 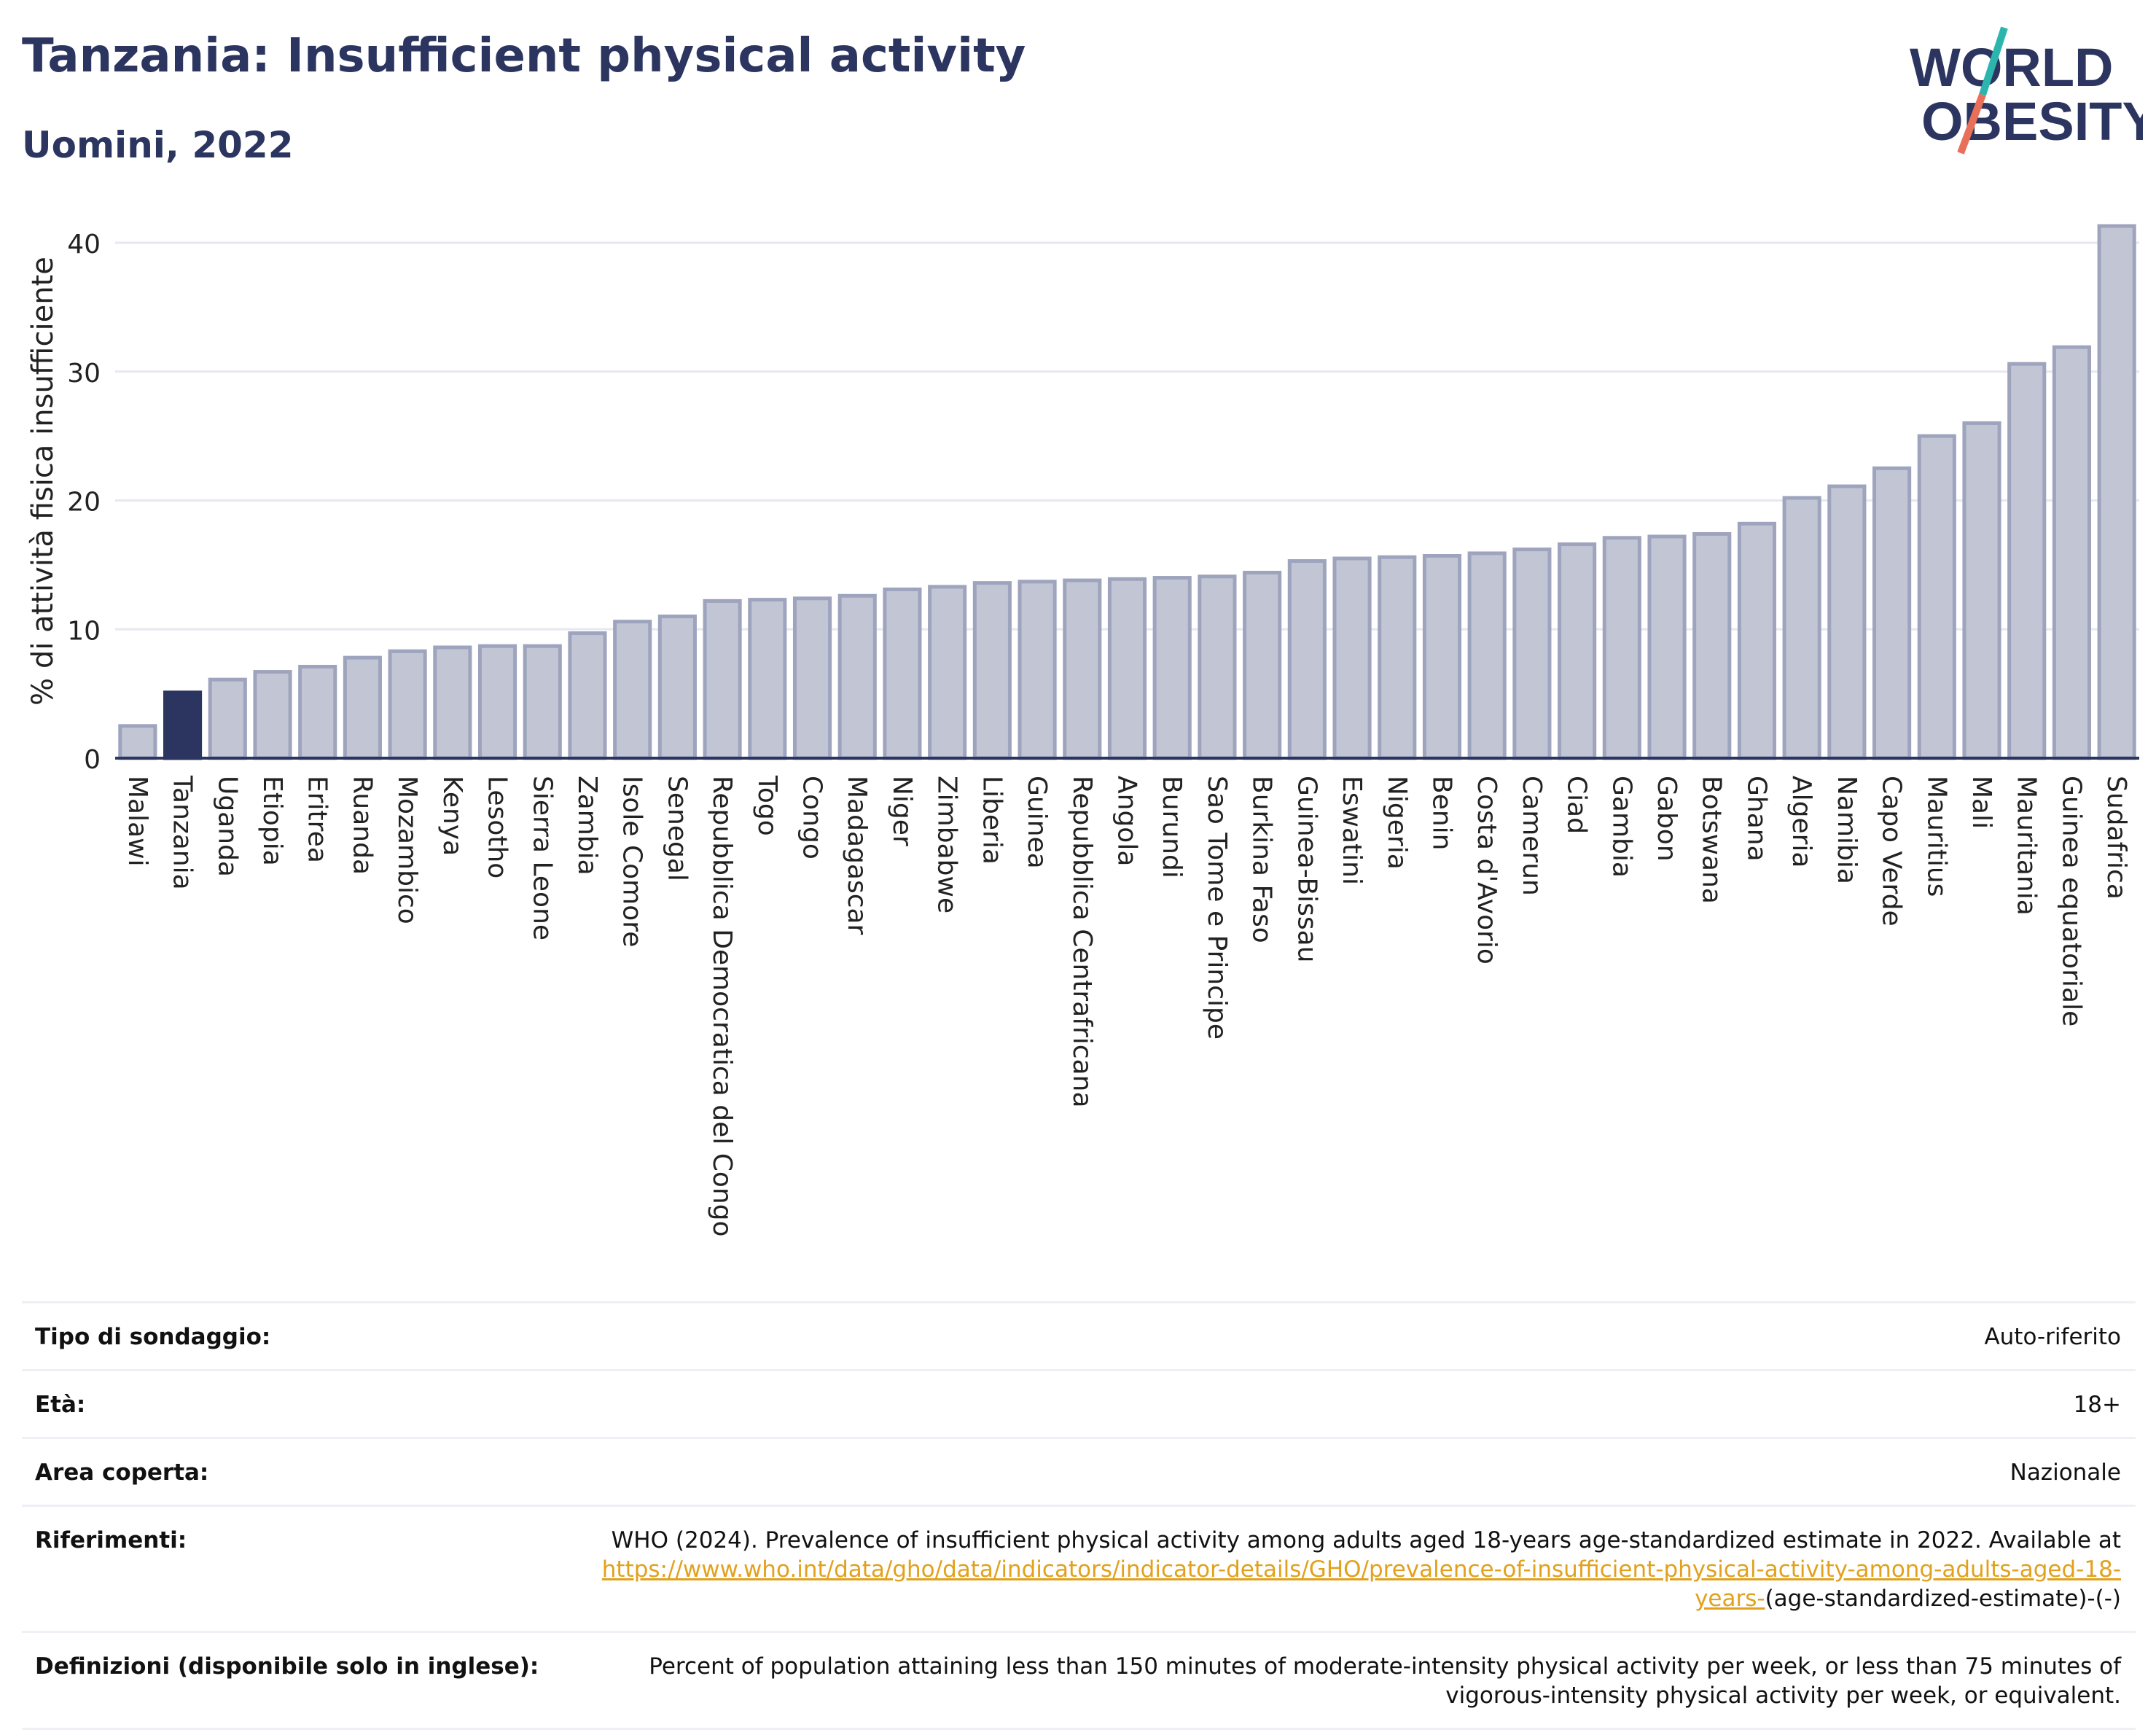 What do you see at coordinates (1532, 836) in the screenshot?
I see `x-tick-label: Camerun` at bounding box center [1532, 836].